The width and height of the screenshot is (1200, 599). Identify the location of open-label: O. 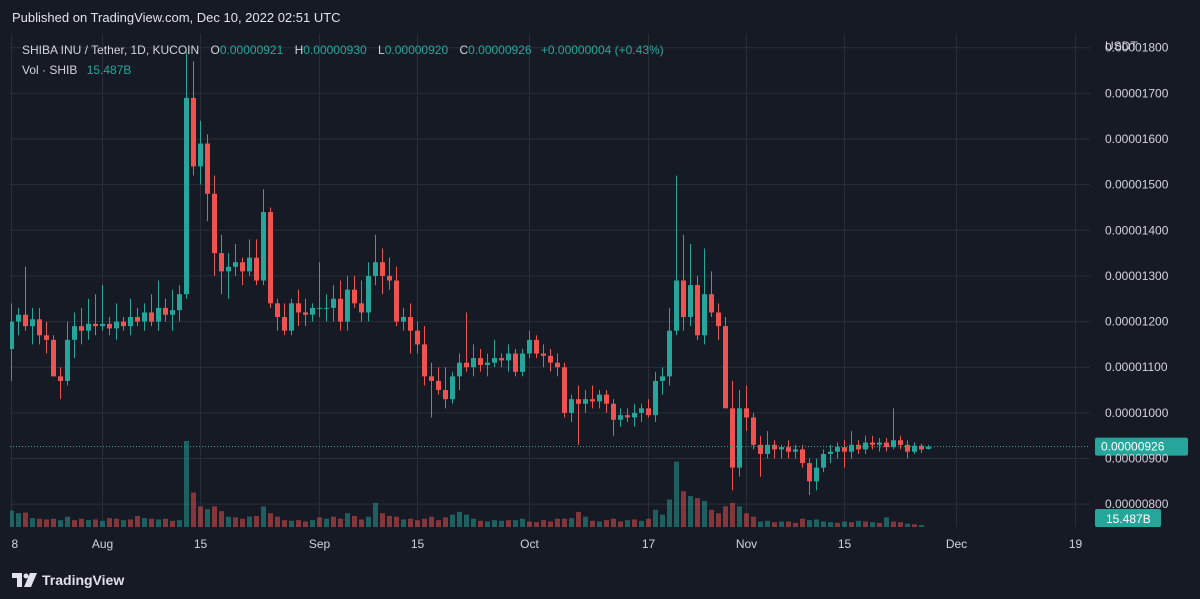
(215, 50).